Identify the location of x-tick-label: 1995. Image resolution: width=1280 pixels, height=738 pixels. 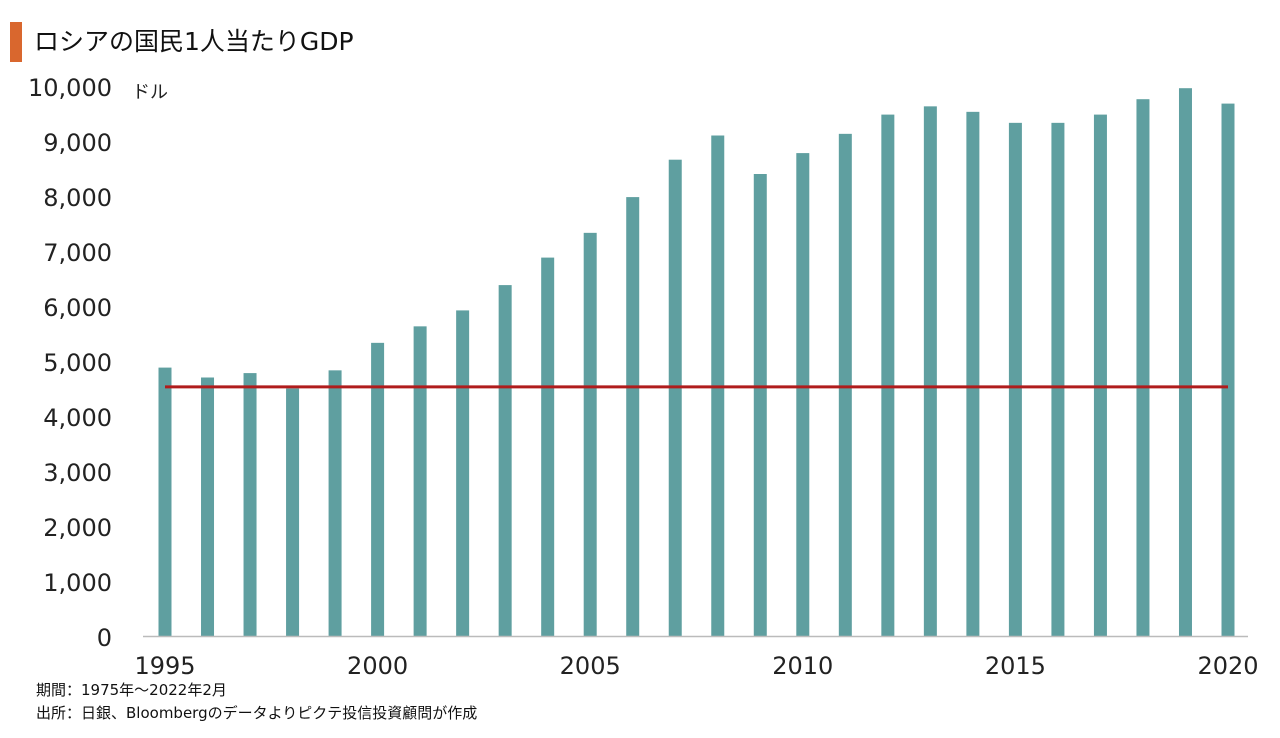
(164, 666).